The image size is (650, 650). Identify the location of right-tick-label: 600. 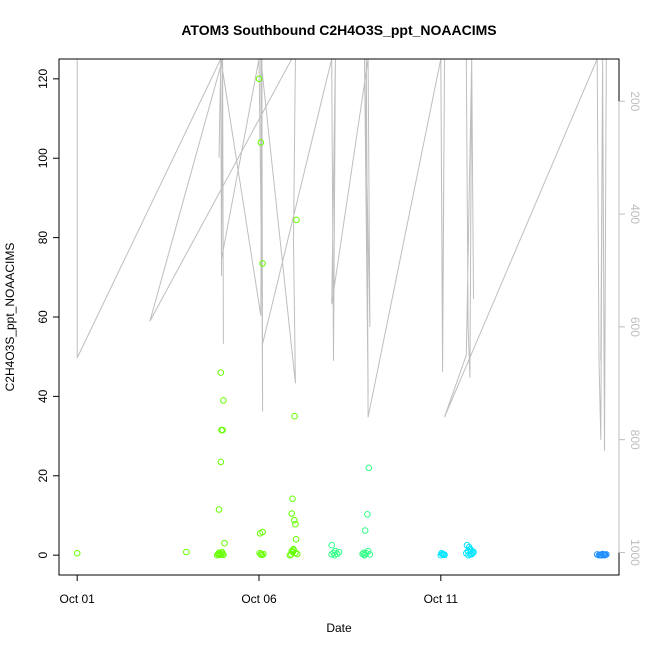
(635, 327).